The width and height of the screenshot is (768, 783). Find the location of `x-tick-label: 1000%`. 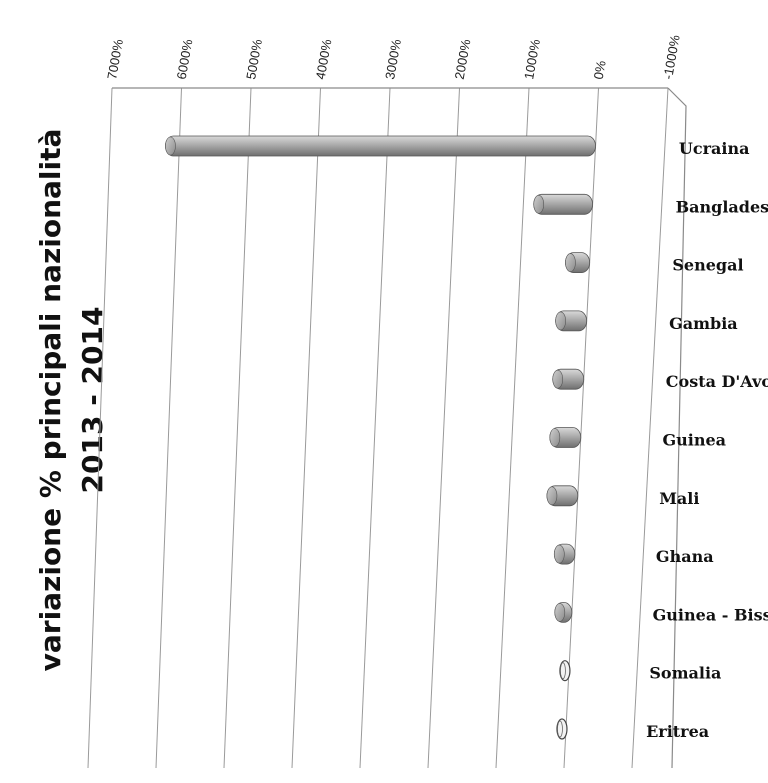

x-tick-label: 1000% is located at coordinates (532, 59).